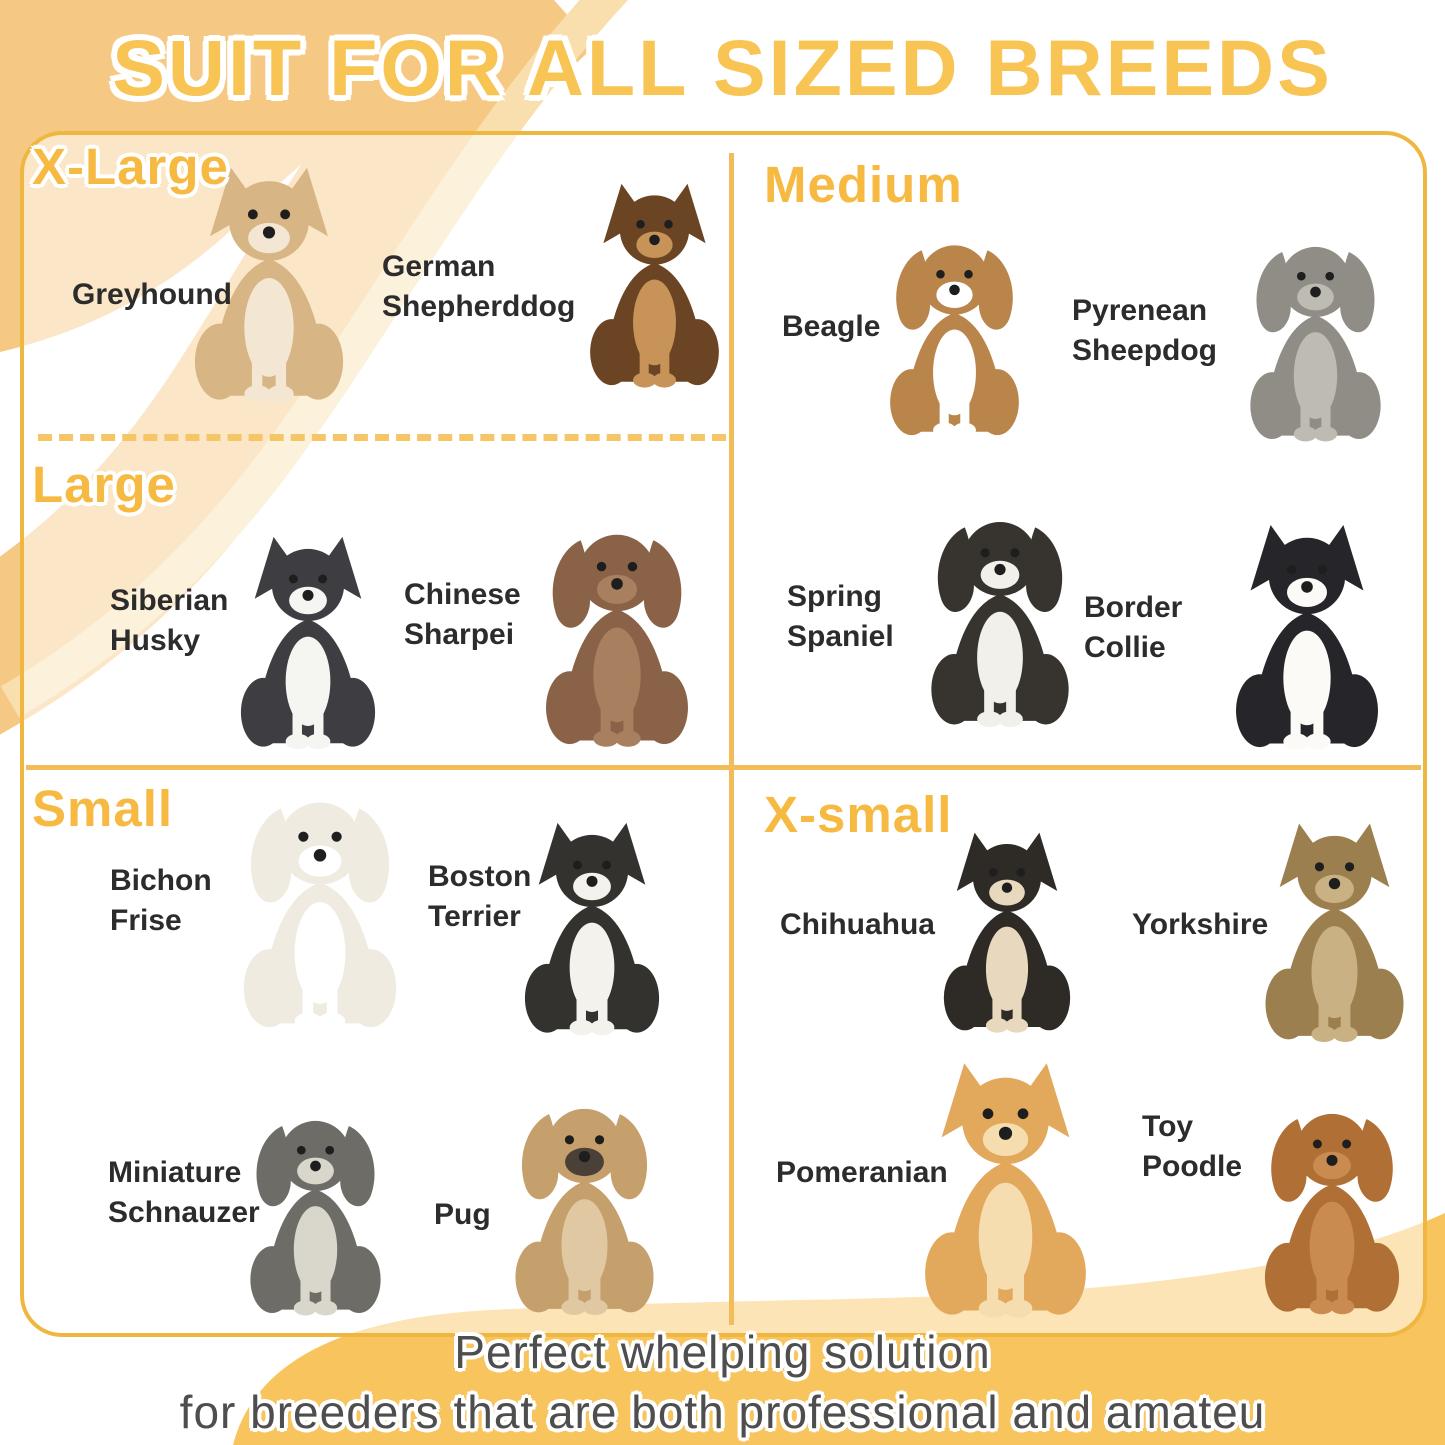  What do you see at coordinates (731, 739) in the screenshot?
I see `vertical-divider` at bounding box center [731, 739].